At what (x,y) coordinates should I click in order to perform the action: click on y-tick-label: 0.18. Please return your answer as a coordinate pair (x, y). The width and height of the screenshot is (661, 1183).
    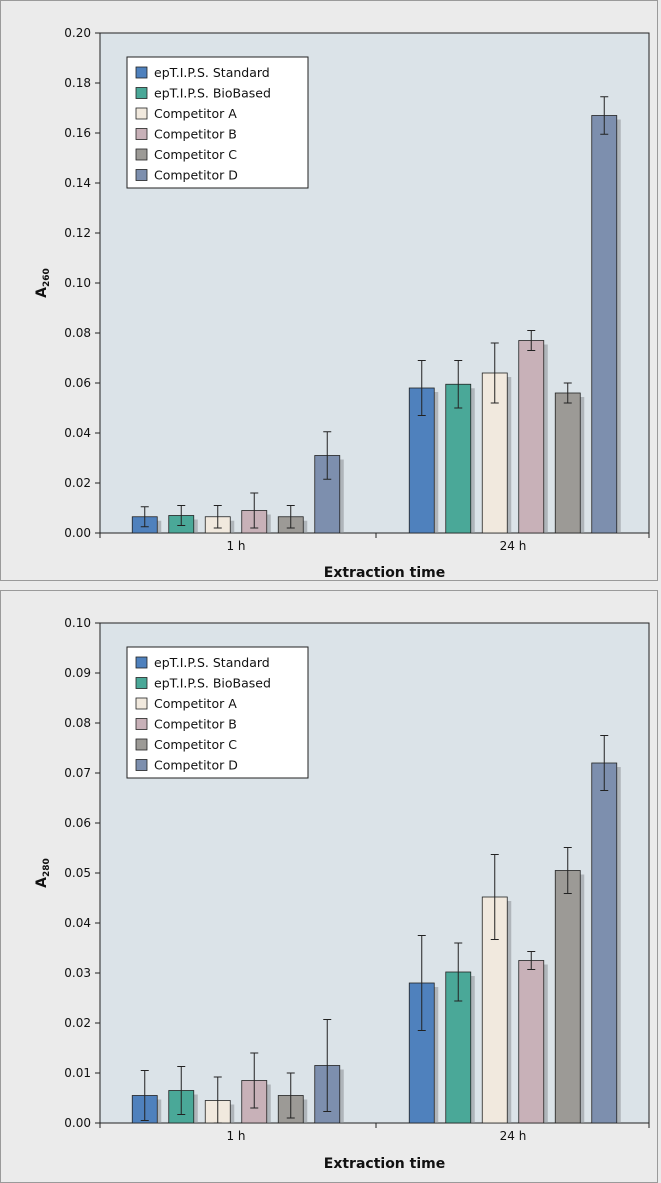
    Looking at the image, I should click on (77, 83).